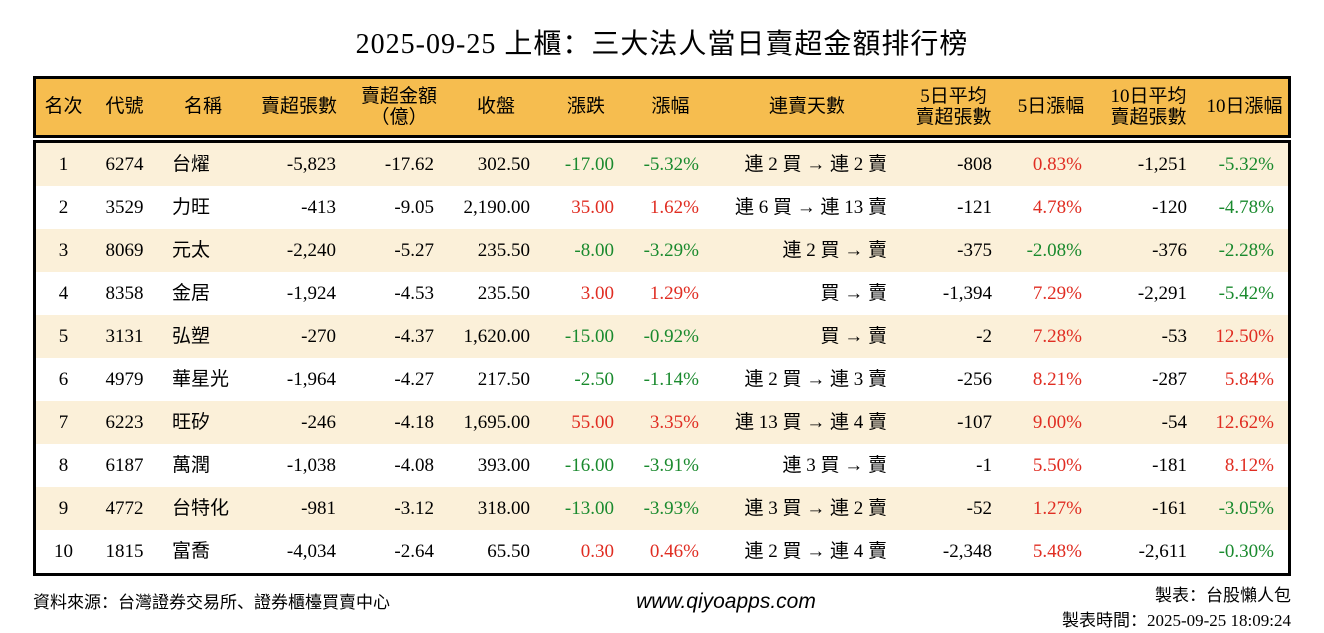  What do you see at coordinates (967, 551) in the screenshot?
I see `cell-avg5-volume: -2,348` at bounding box center [967, 551].